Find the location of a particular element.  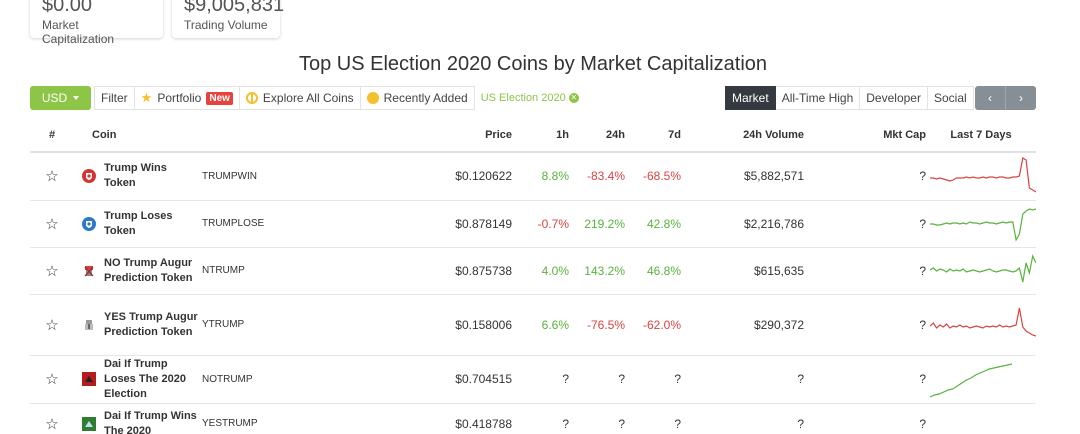

green-square-icon is located at coordinates (89, 423).